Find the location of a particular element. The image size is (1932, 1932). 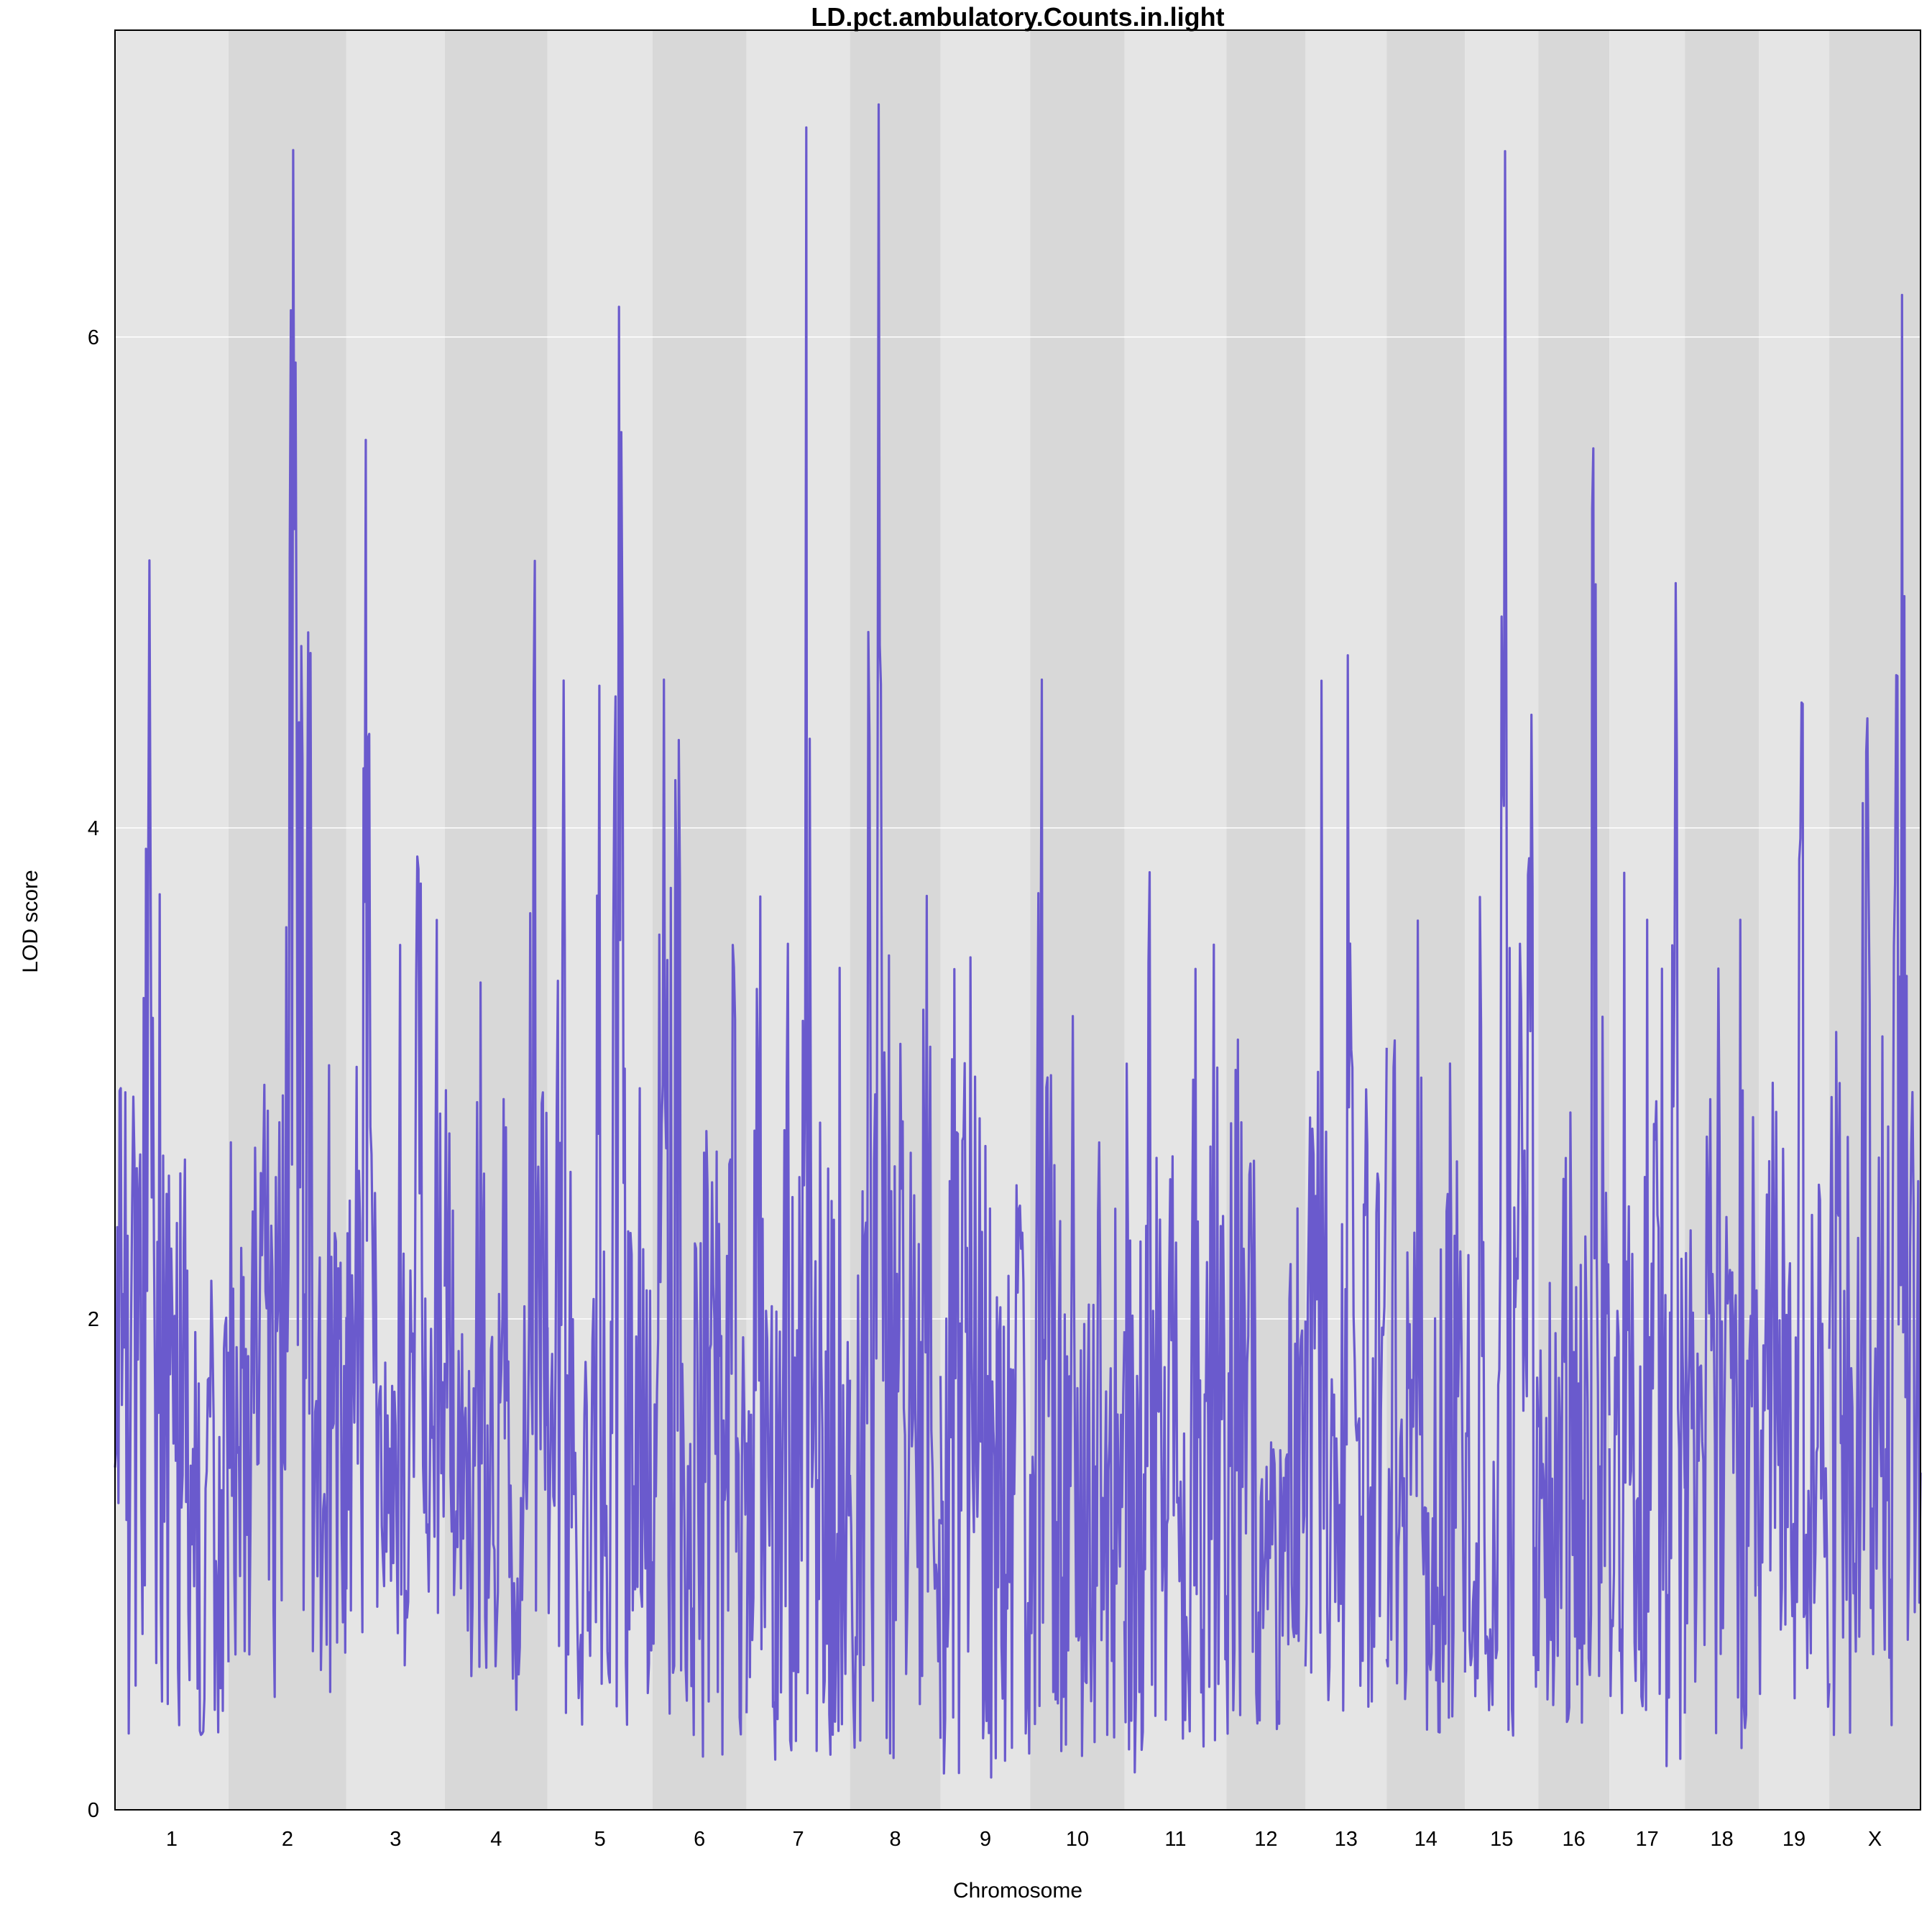

x-tick-label: 11 is located at coordinates (1175, 1839).